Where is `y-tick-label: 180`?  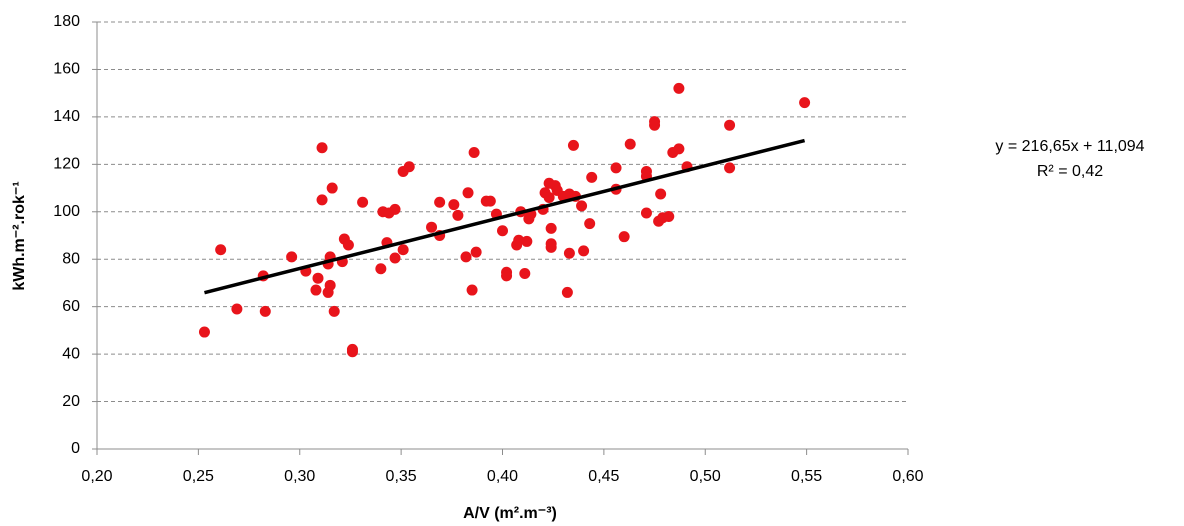
y-tick-label: 180 is located at coordinates (66, 21).